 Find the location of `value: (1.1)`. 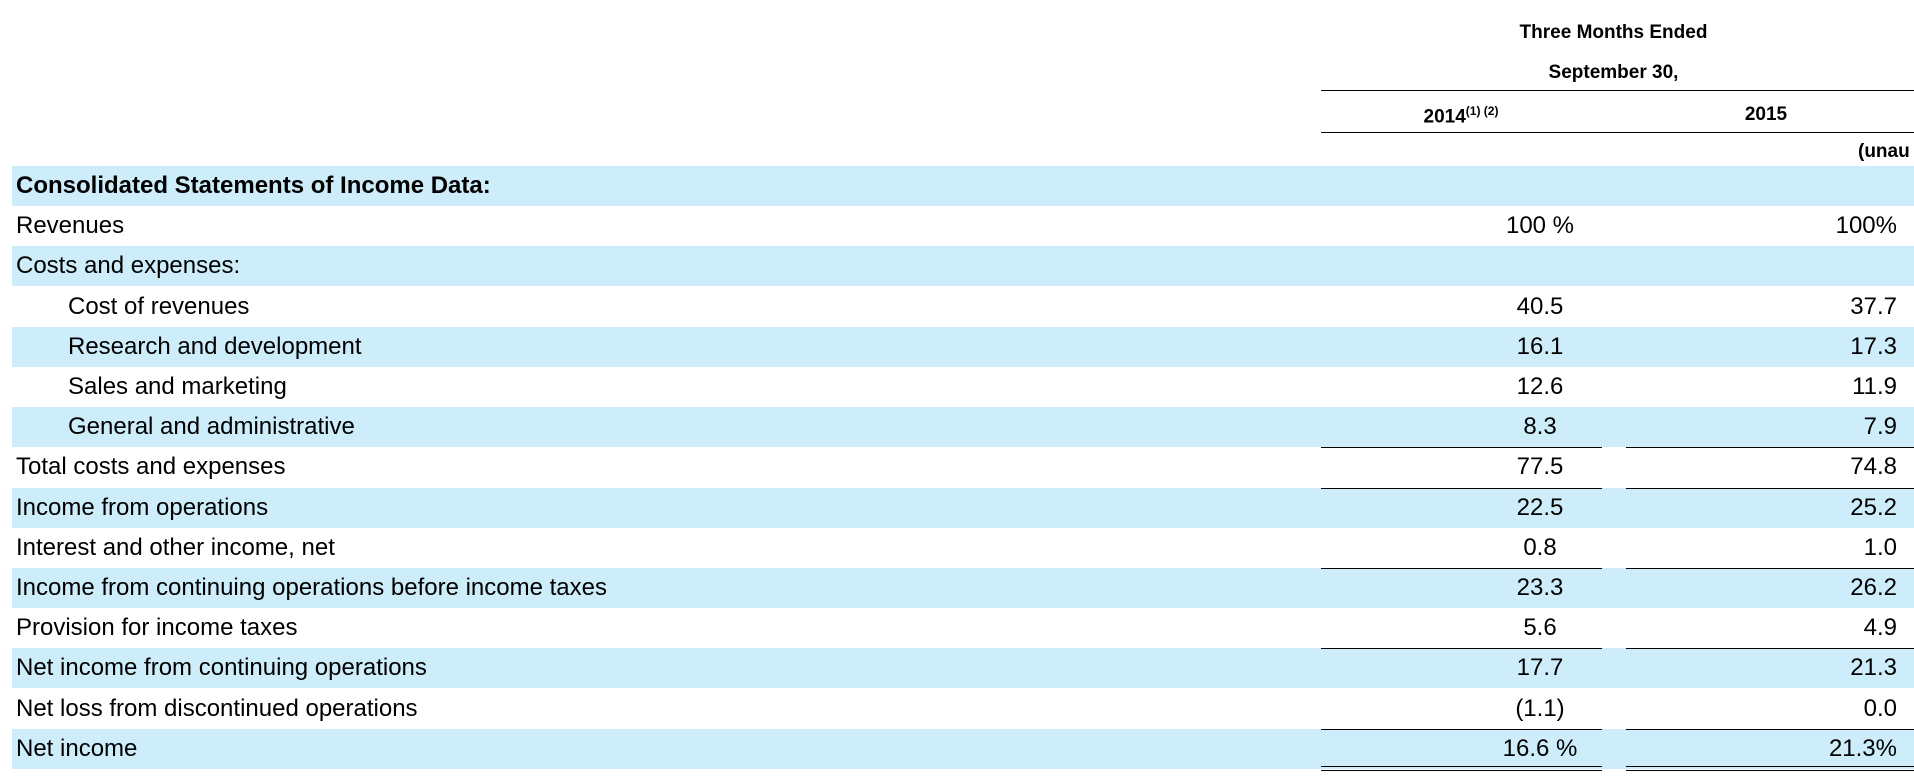

value: (1.1) is located at coordinates (1540, 708).